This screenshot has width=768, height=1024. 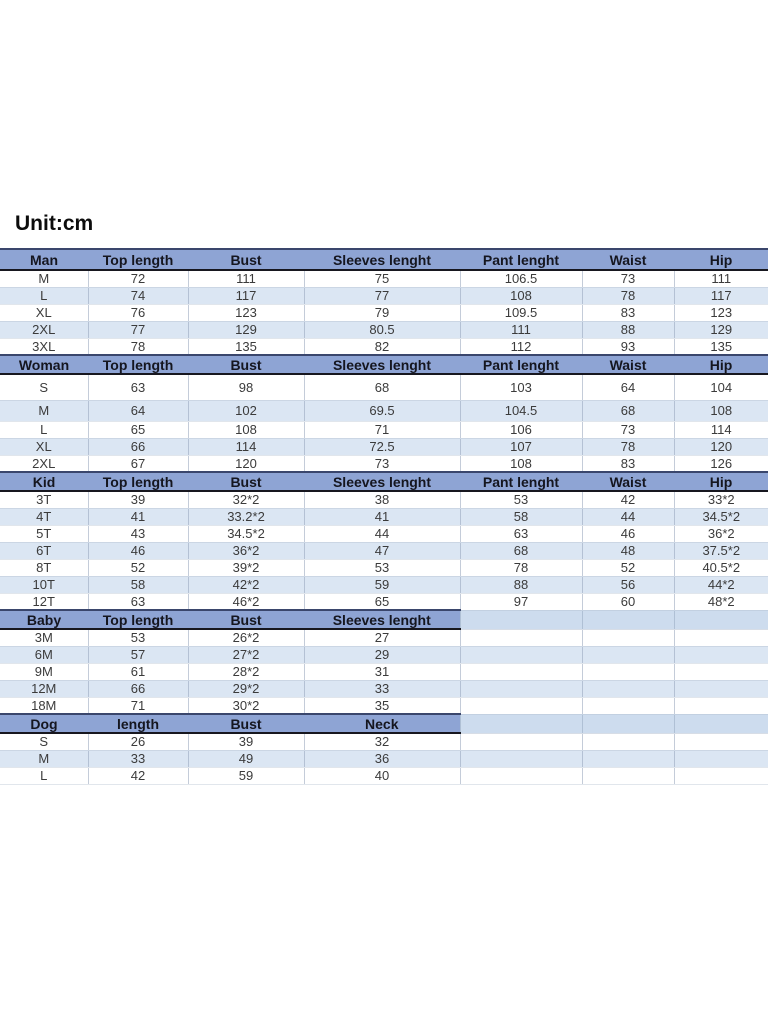 I want to click on value-cell: 75, so click(x=381, y=279).